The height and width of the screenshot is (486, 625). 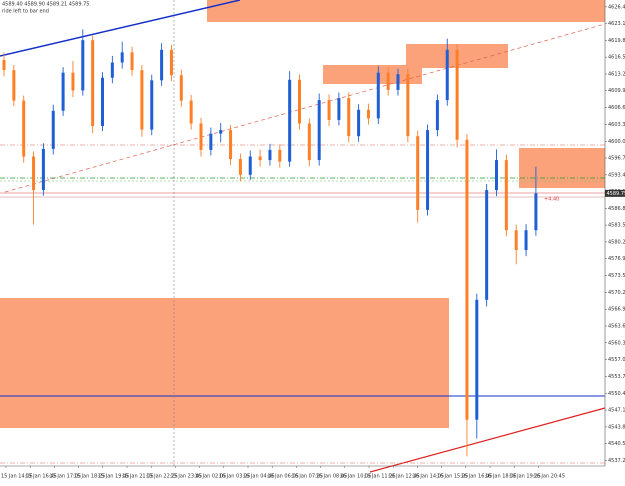 I want to click on y-tick-label: 4550.40, so click(x=616, y=394).